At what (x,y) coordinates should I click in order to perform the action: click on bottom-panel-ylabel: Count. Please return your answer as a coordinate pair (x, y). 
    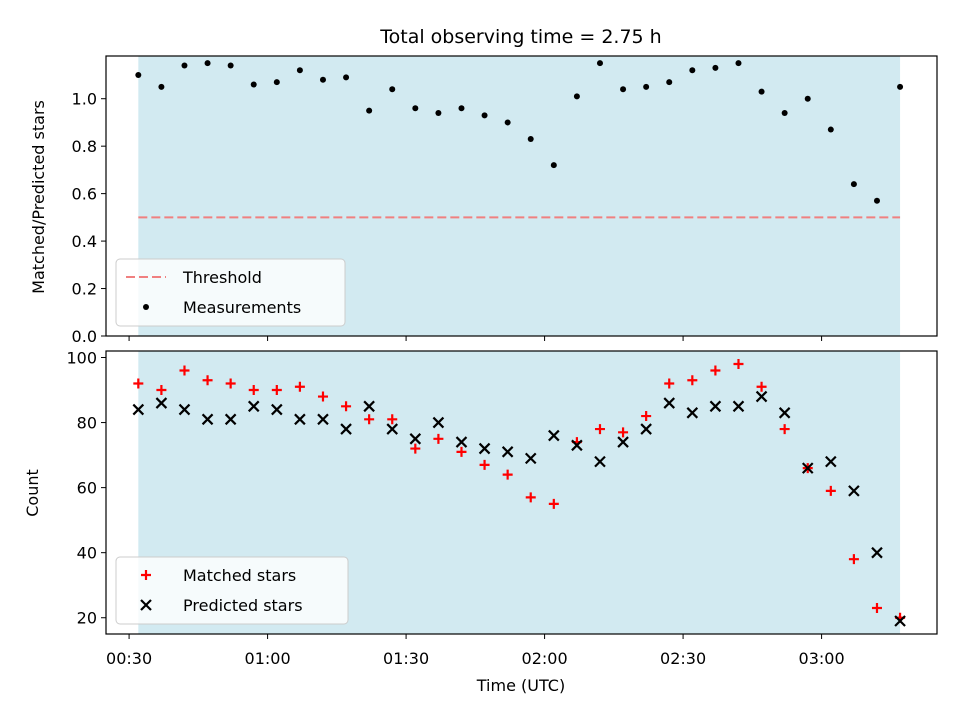
    Looking at the image, I should click on (32, 493).